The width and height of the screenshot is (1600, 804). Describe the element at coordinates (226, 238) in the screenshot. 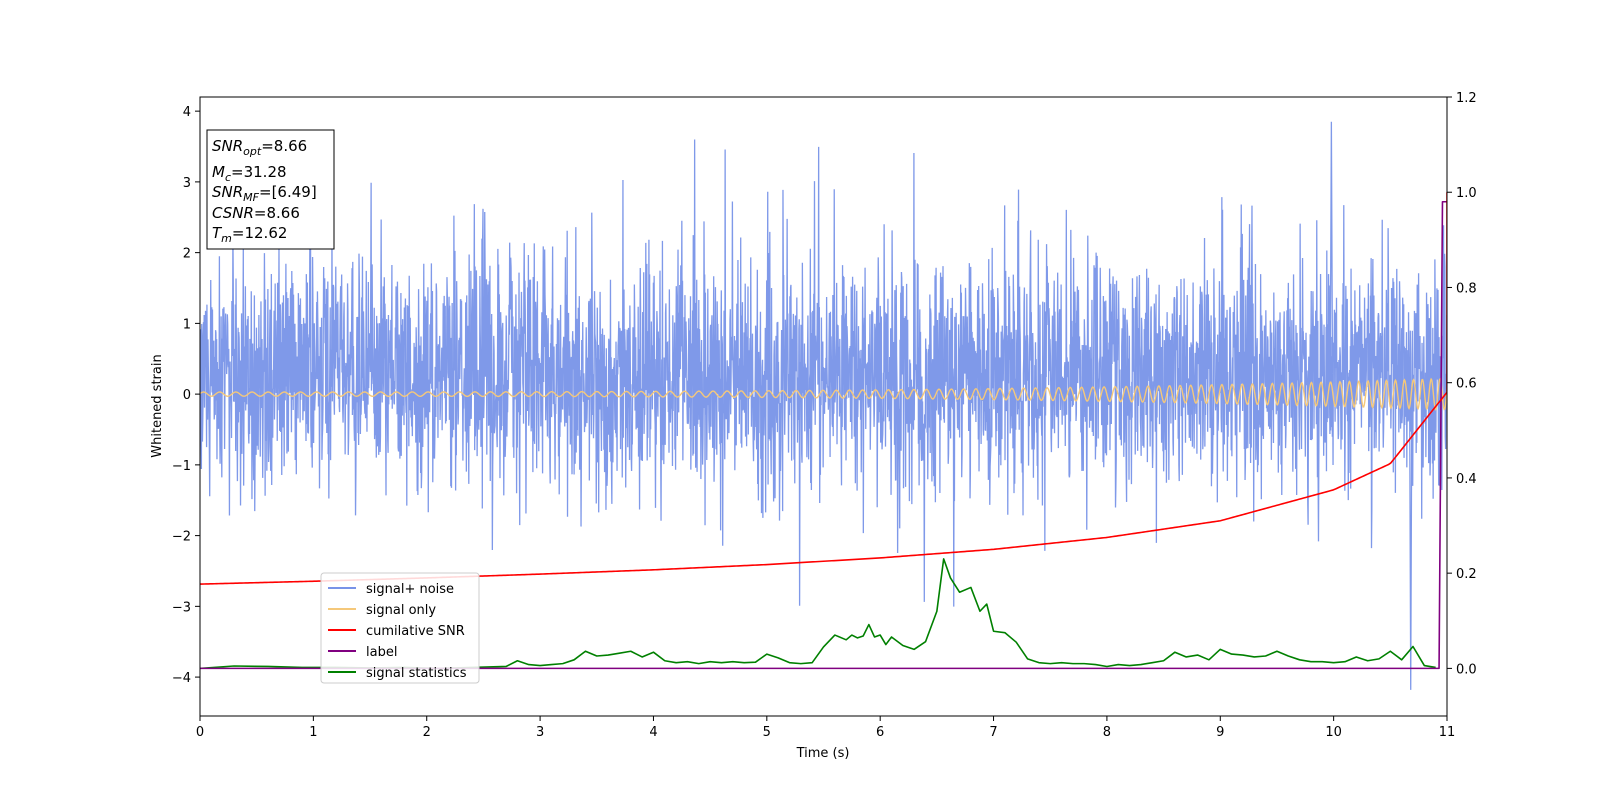

I see `stats-subscript: m` at that location.